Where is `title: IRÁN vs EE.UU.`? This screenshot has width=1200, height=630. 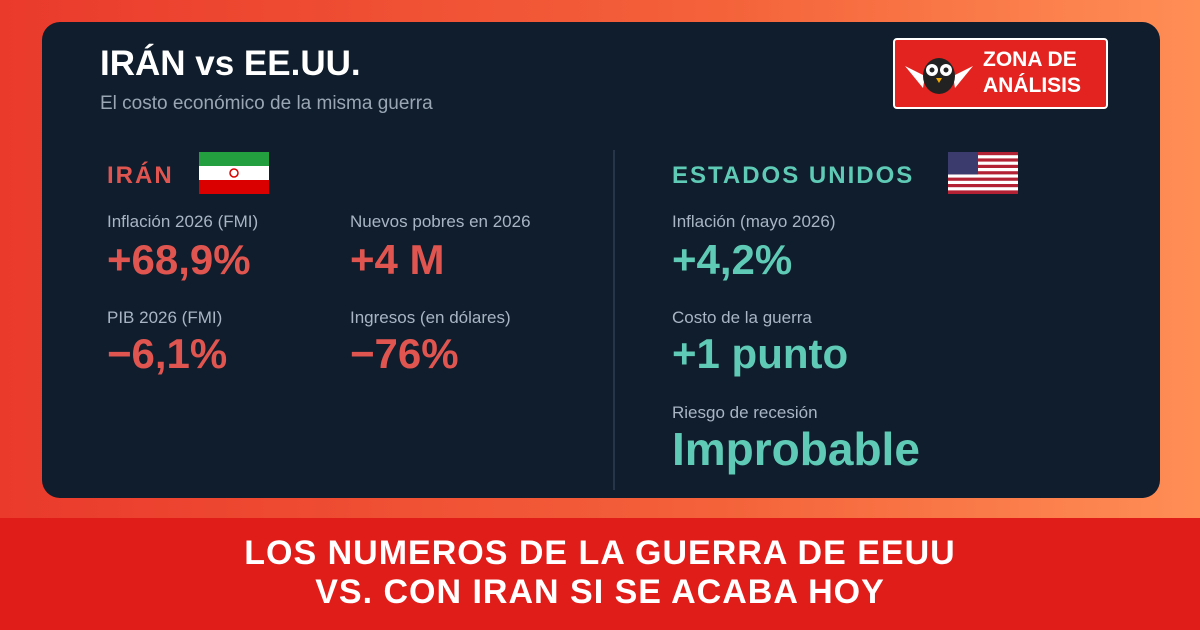
title: IRÁN vs EE.UU. is located at coordinates (230, 63).